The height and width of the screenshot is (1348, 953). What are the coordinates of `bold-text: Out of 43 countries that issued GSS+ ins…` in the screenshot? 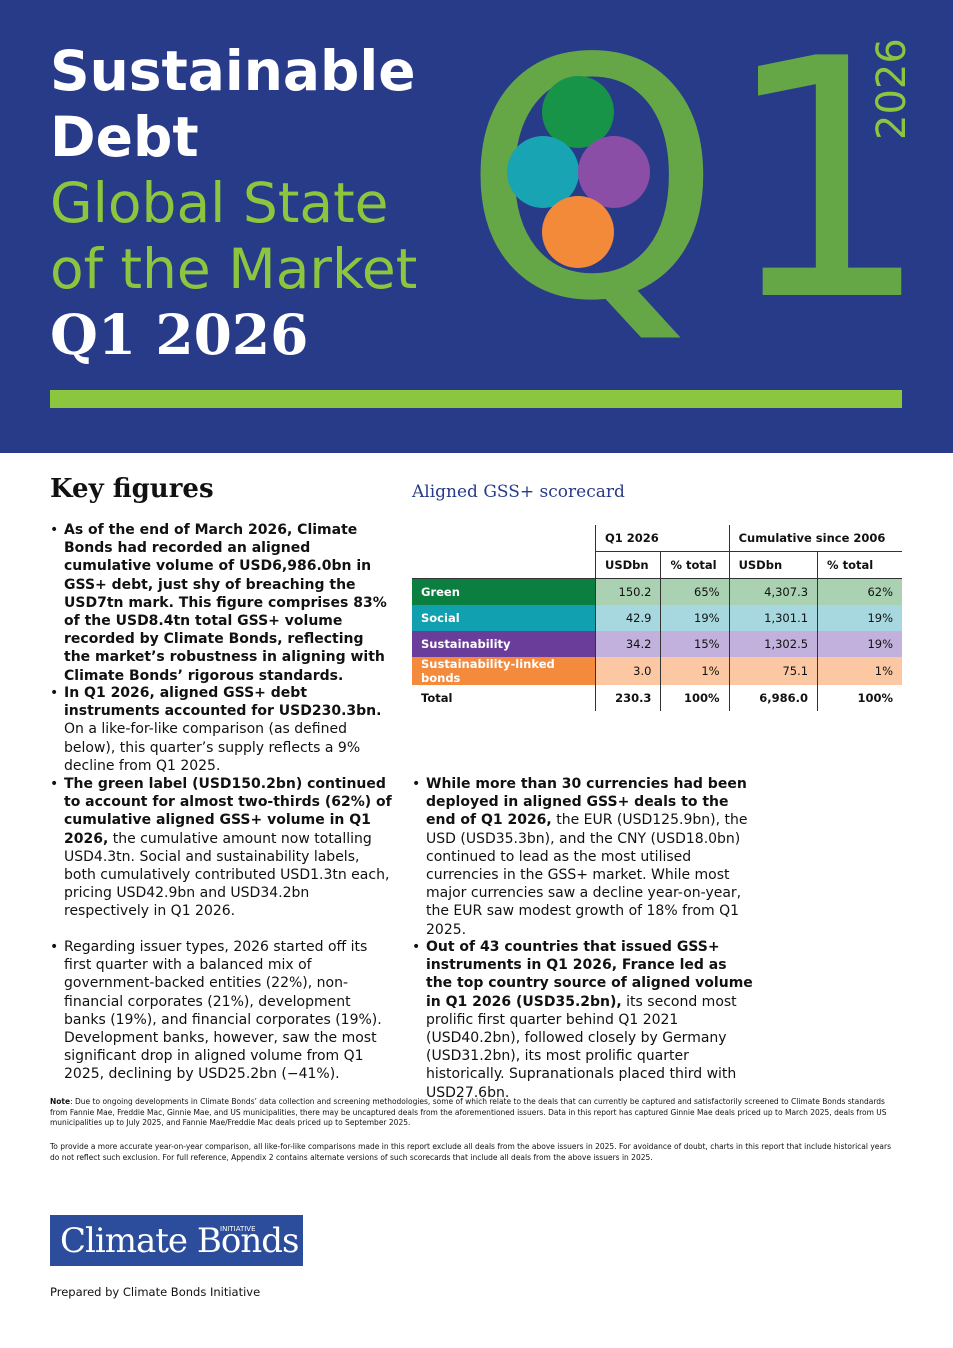 It's located at (589, 974).